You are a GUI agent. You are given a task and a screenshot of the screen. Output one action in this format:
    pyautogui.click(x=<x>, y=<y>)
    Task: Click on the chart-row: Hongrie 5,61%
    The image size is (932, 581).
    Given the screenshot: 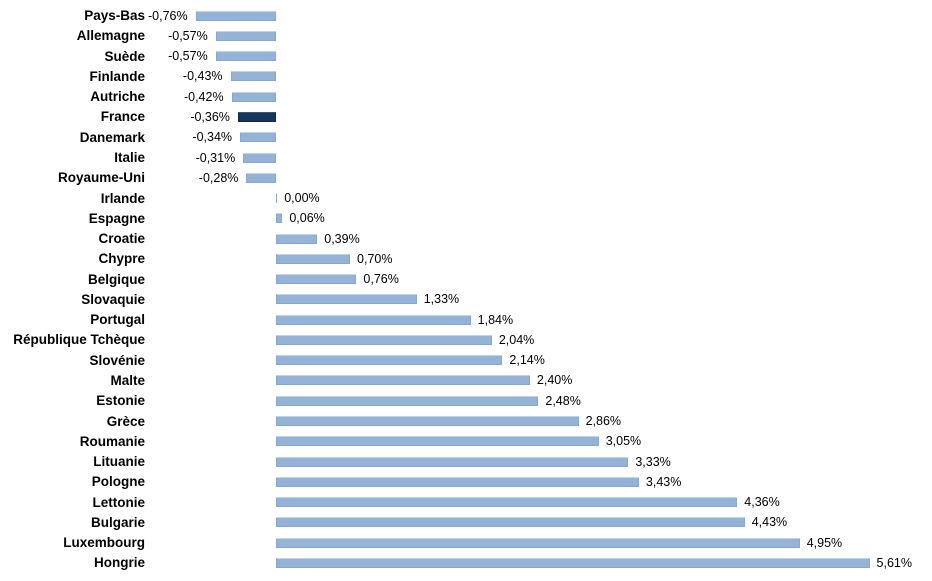 What is the action you would take?
    pyautogui.click(x=466, y=563)
    